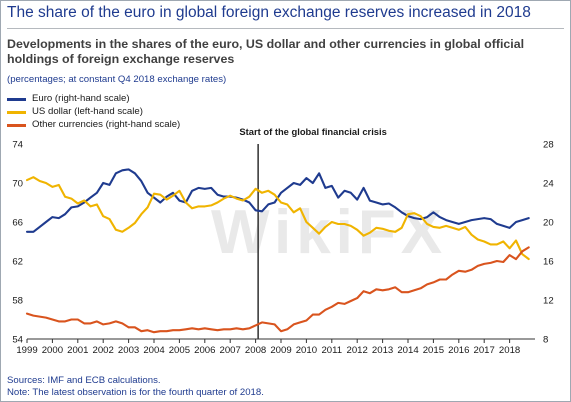  I want to click on legend-swatch-usd, so click(16, 112).